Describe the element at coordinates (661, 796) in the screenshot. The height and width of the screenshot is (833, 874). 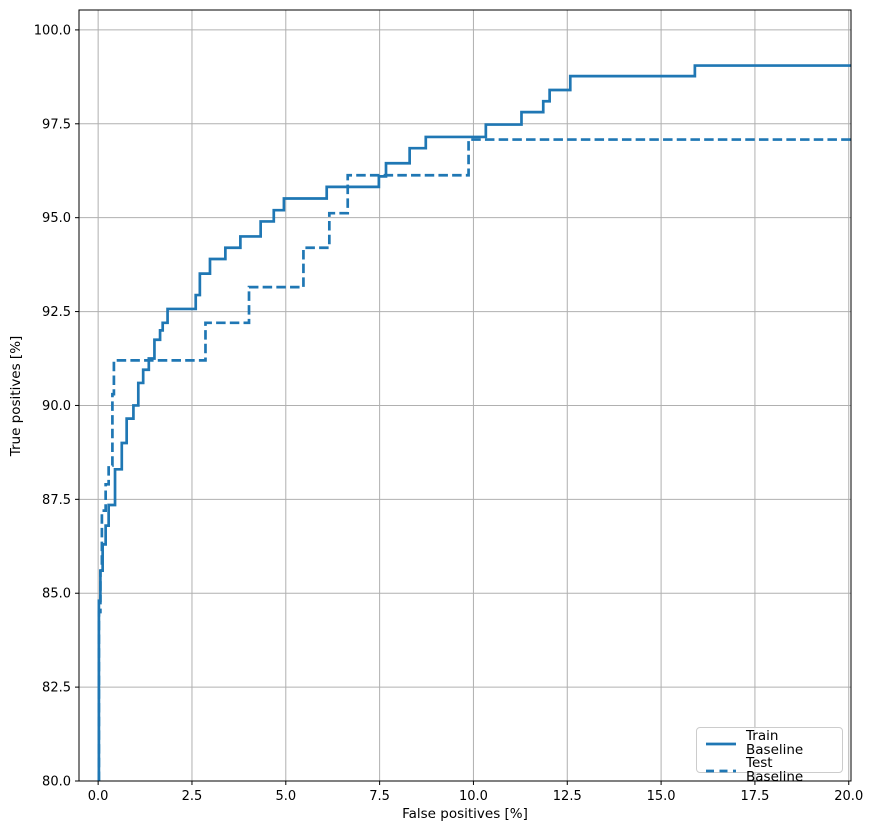
I see `x-tick-label: 15.0` at that location.